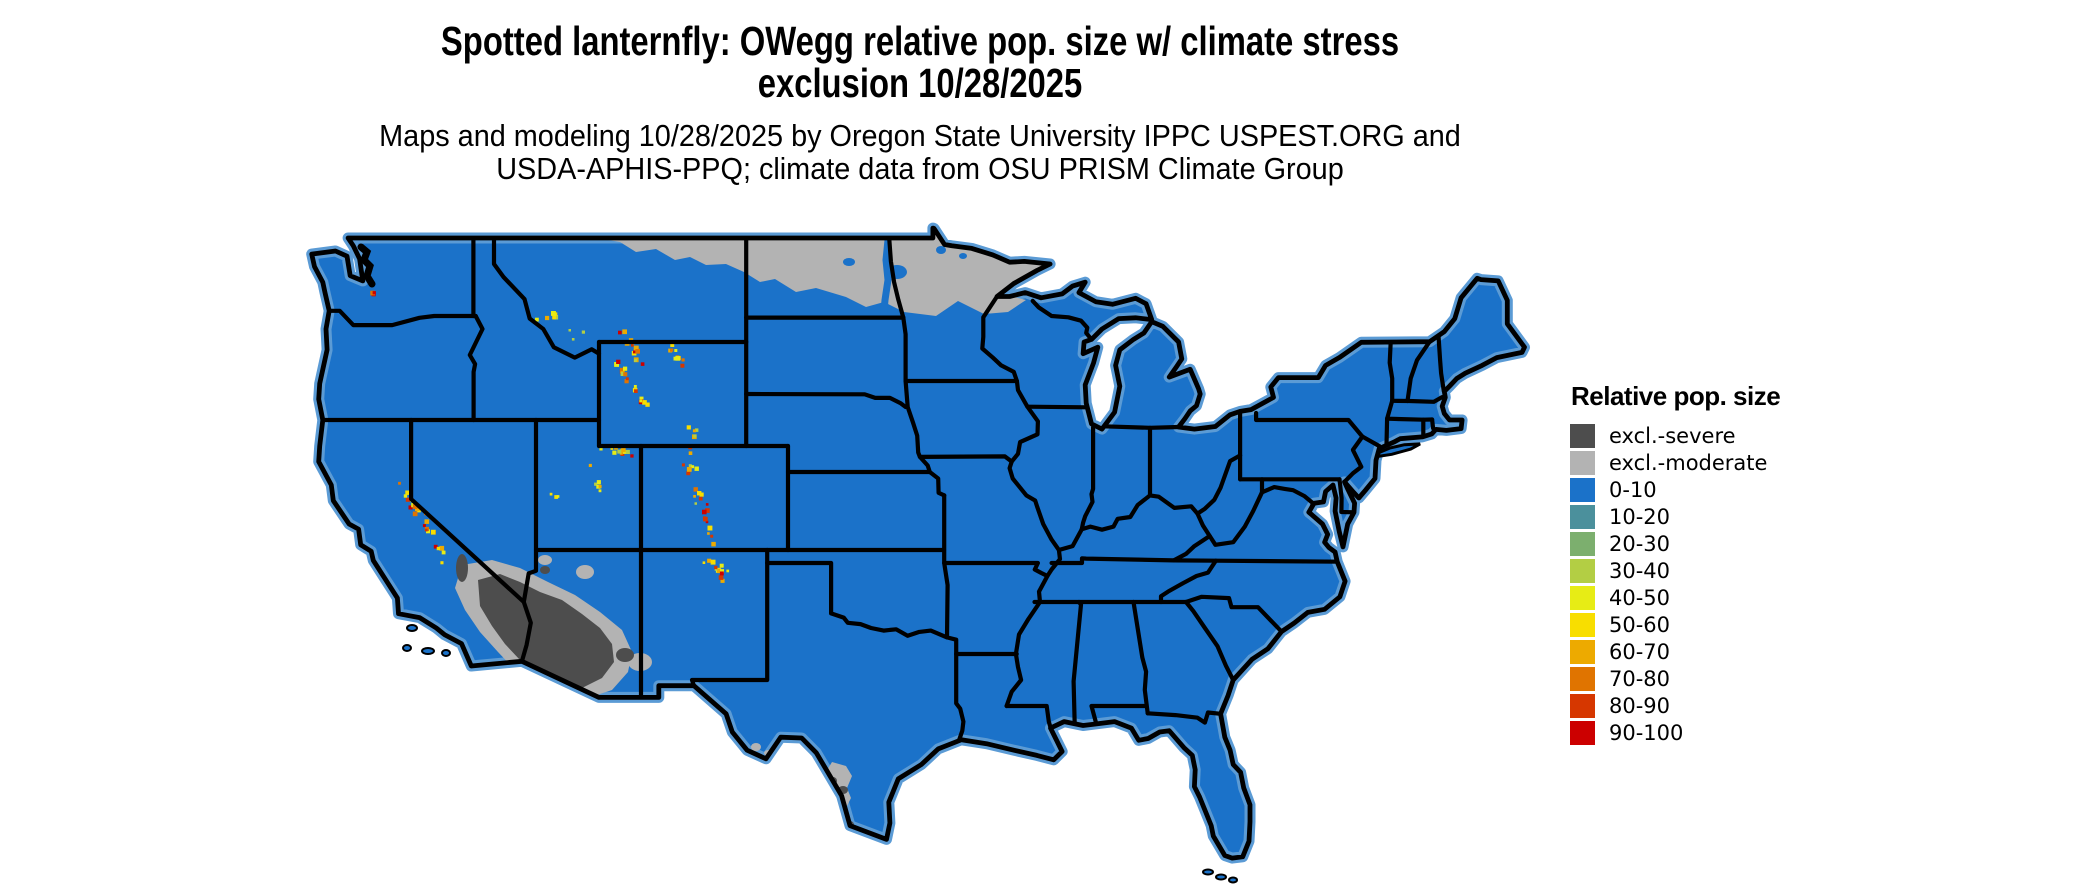 The height and width of the screenshot is (892, 2100). Describe the element at coordinates (1640, 679) in the screenshot. I see `legend-label: 70-80` at that location.